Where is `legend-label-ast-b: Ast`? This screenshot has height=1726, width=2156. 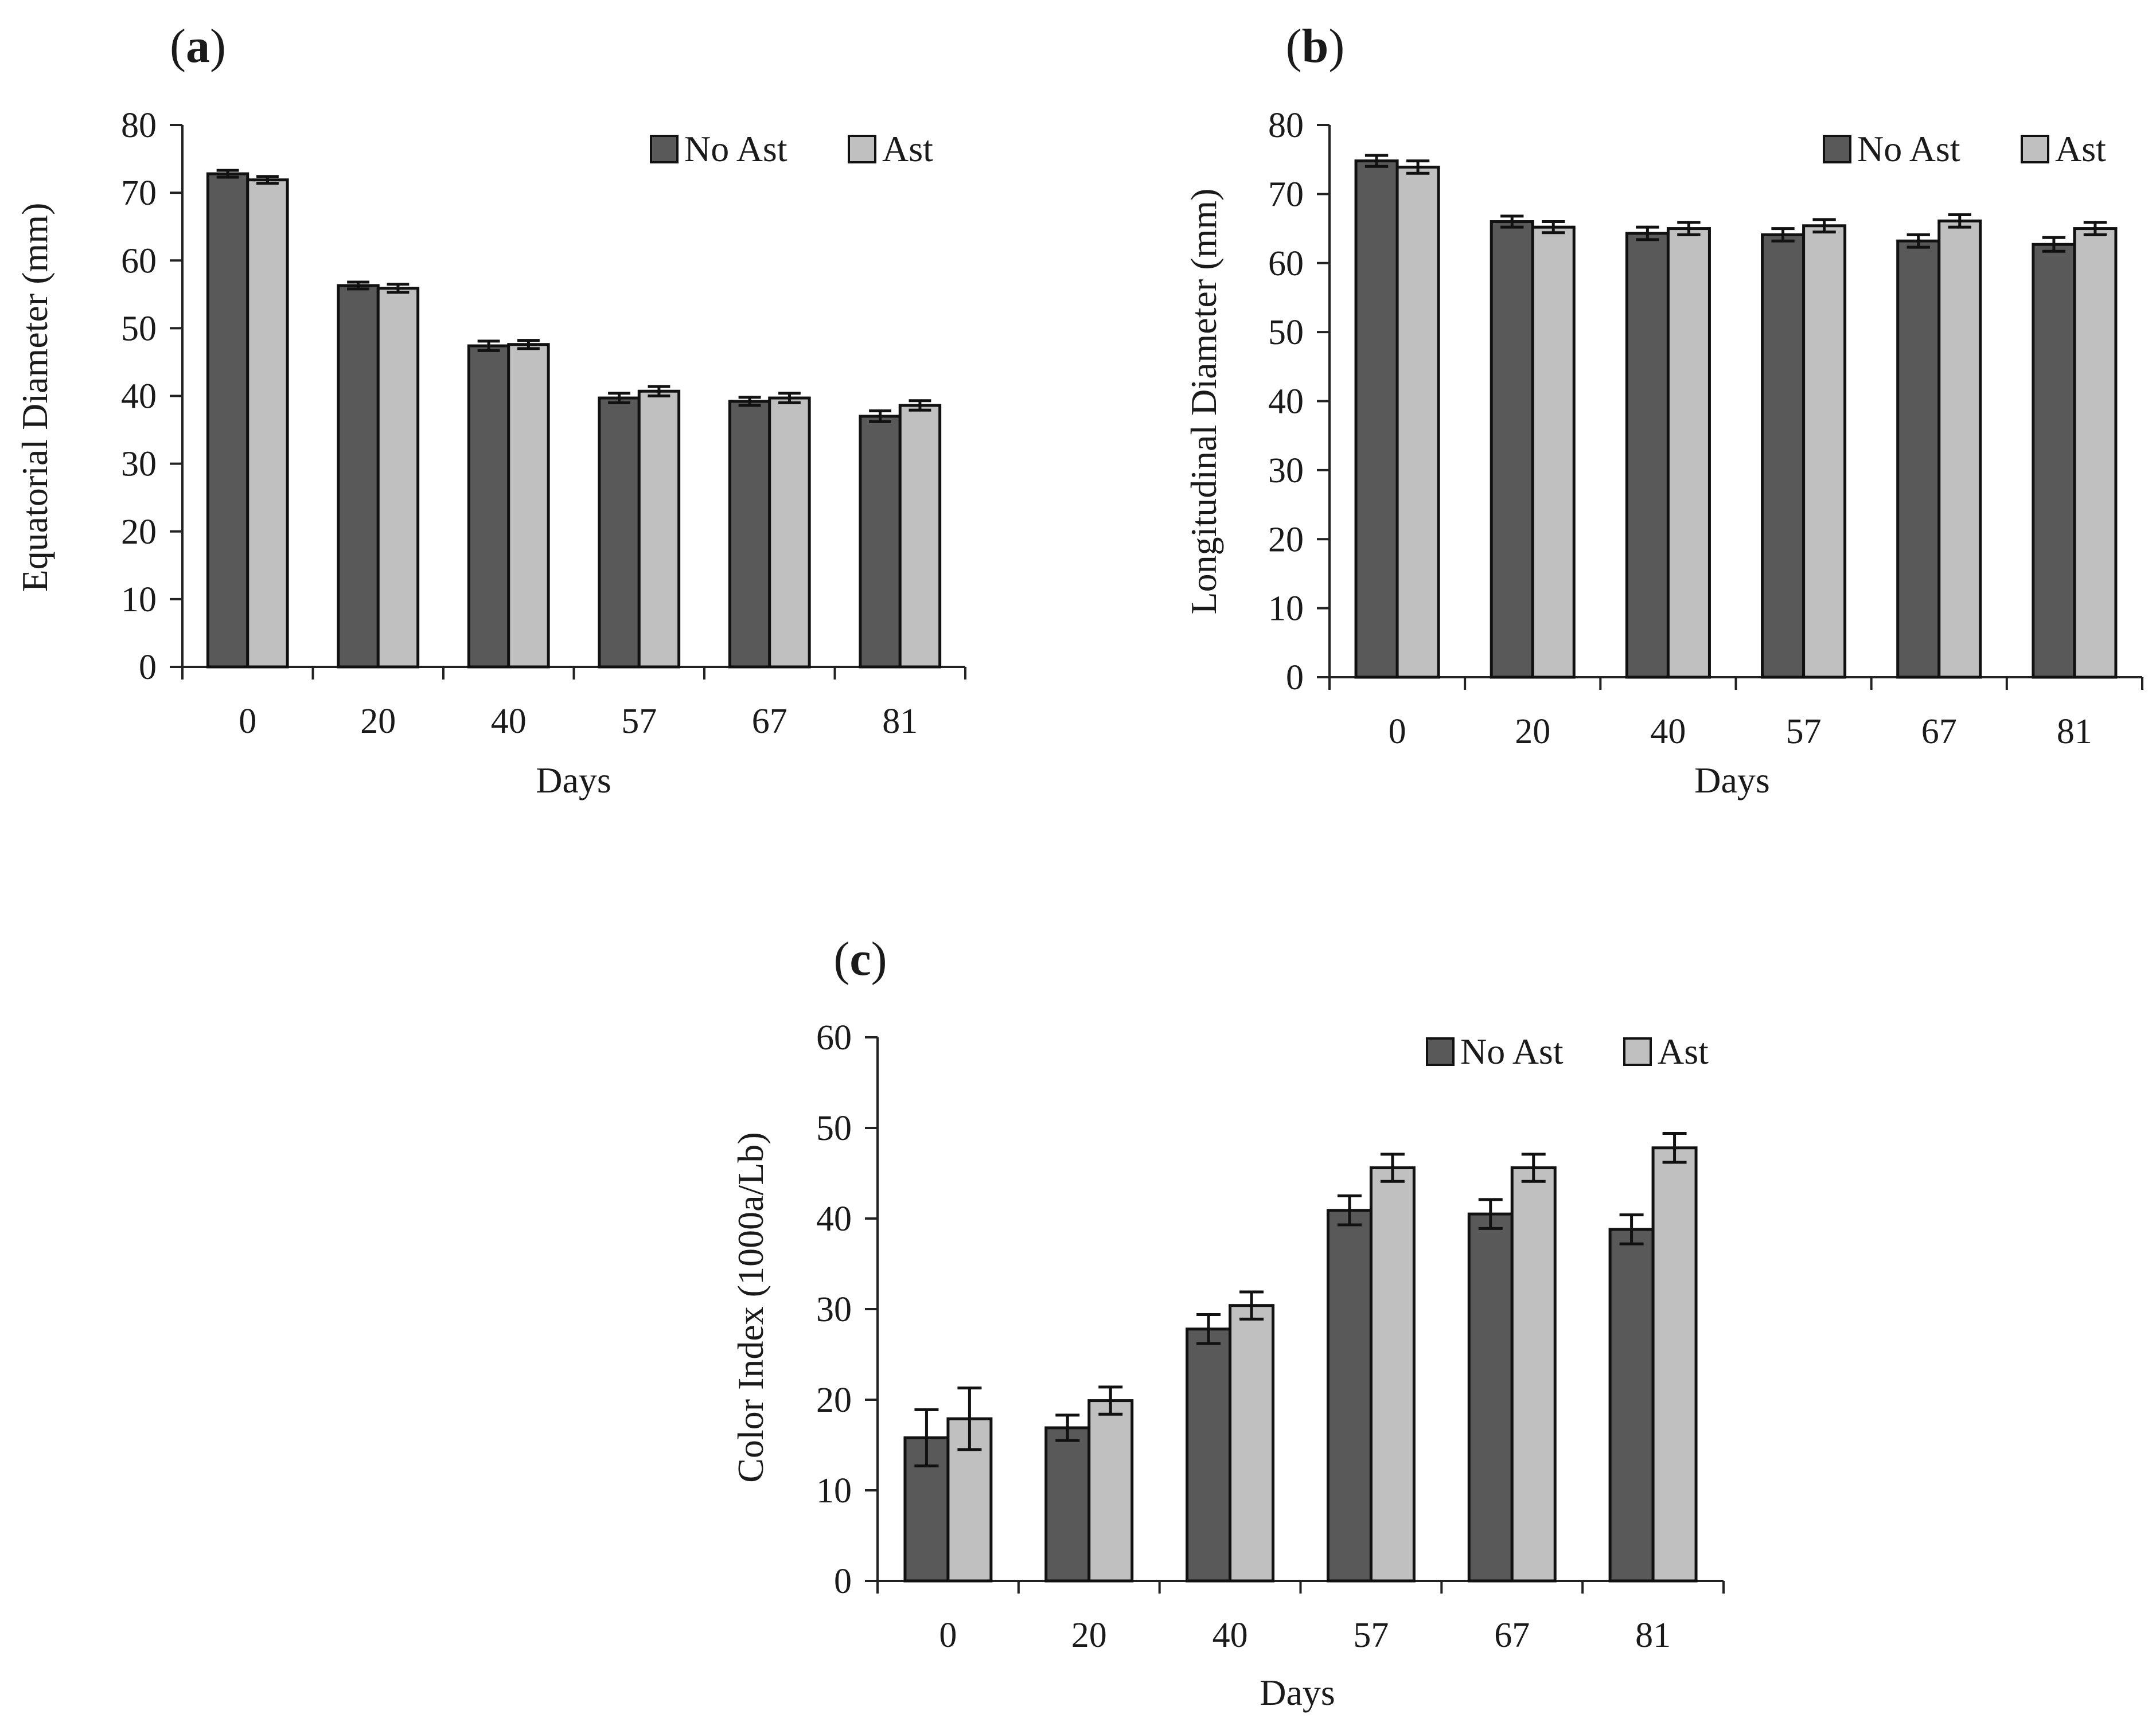 legend-label-ast-b: Ast is located at coordinates (2080, 148).